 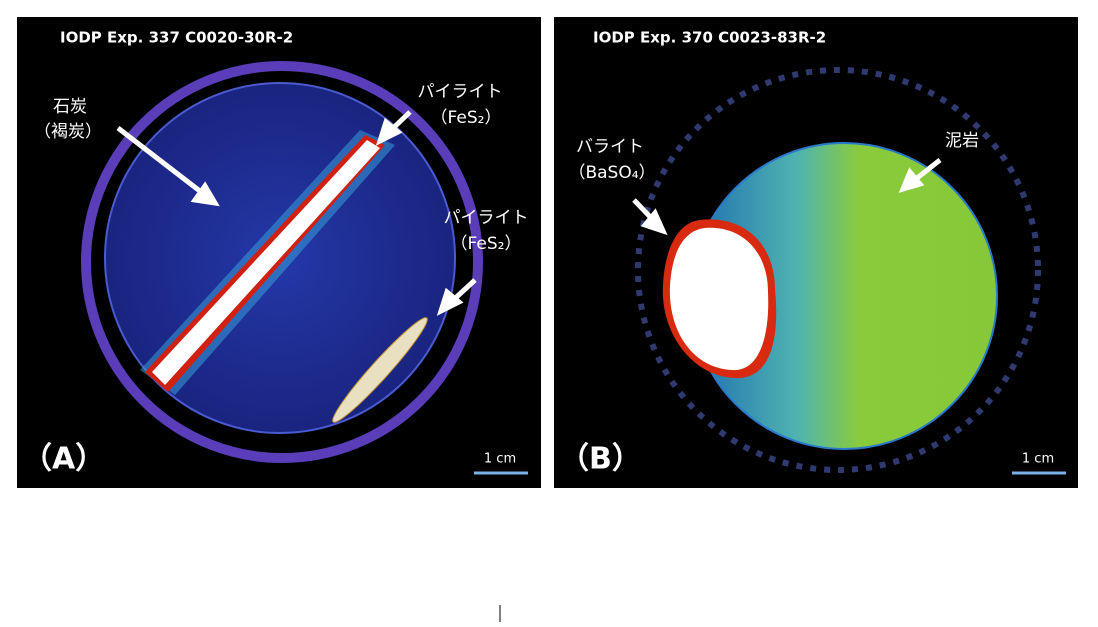 I want to click on header: IODP Exp. 370 C0023-83R-2, so click(x=709, y=38).